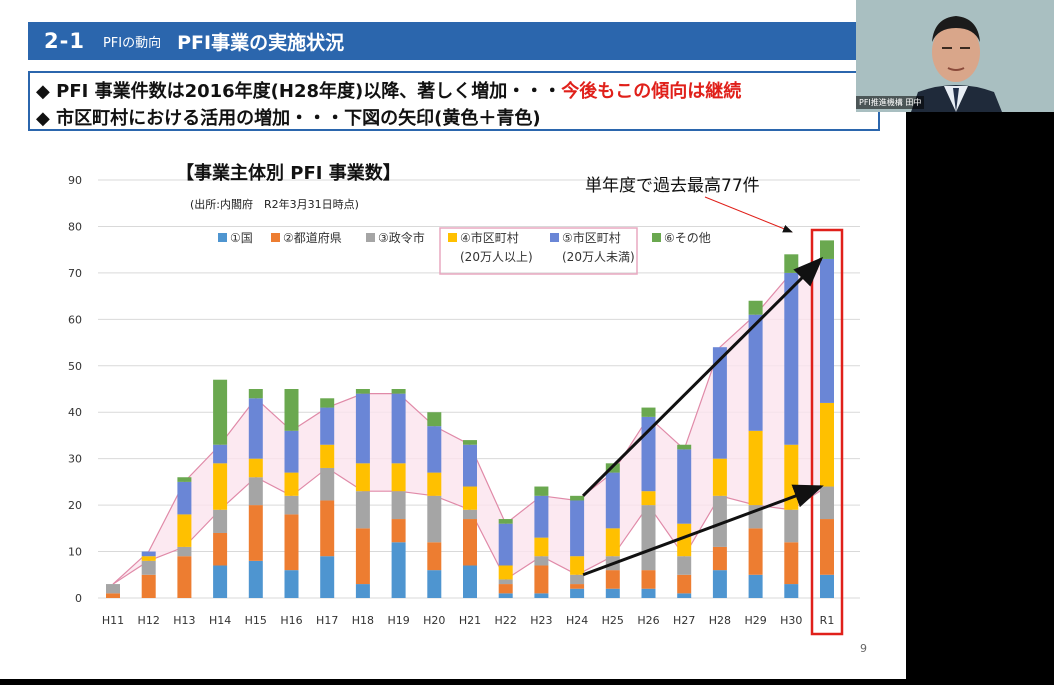  Describe the element at coordinates (748, 214) in the screenshot. I see `annotation-pointer` at that location.